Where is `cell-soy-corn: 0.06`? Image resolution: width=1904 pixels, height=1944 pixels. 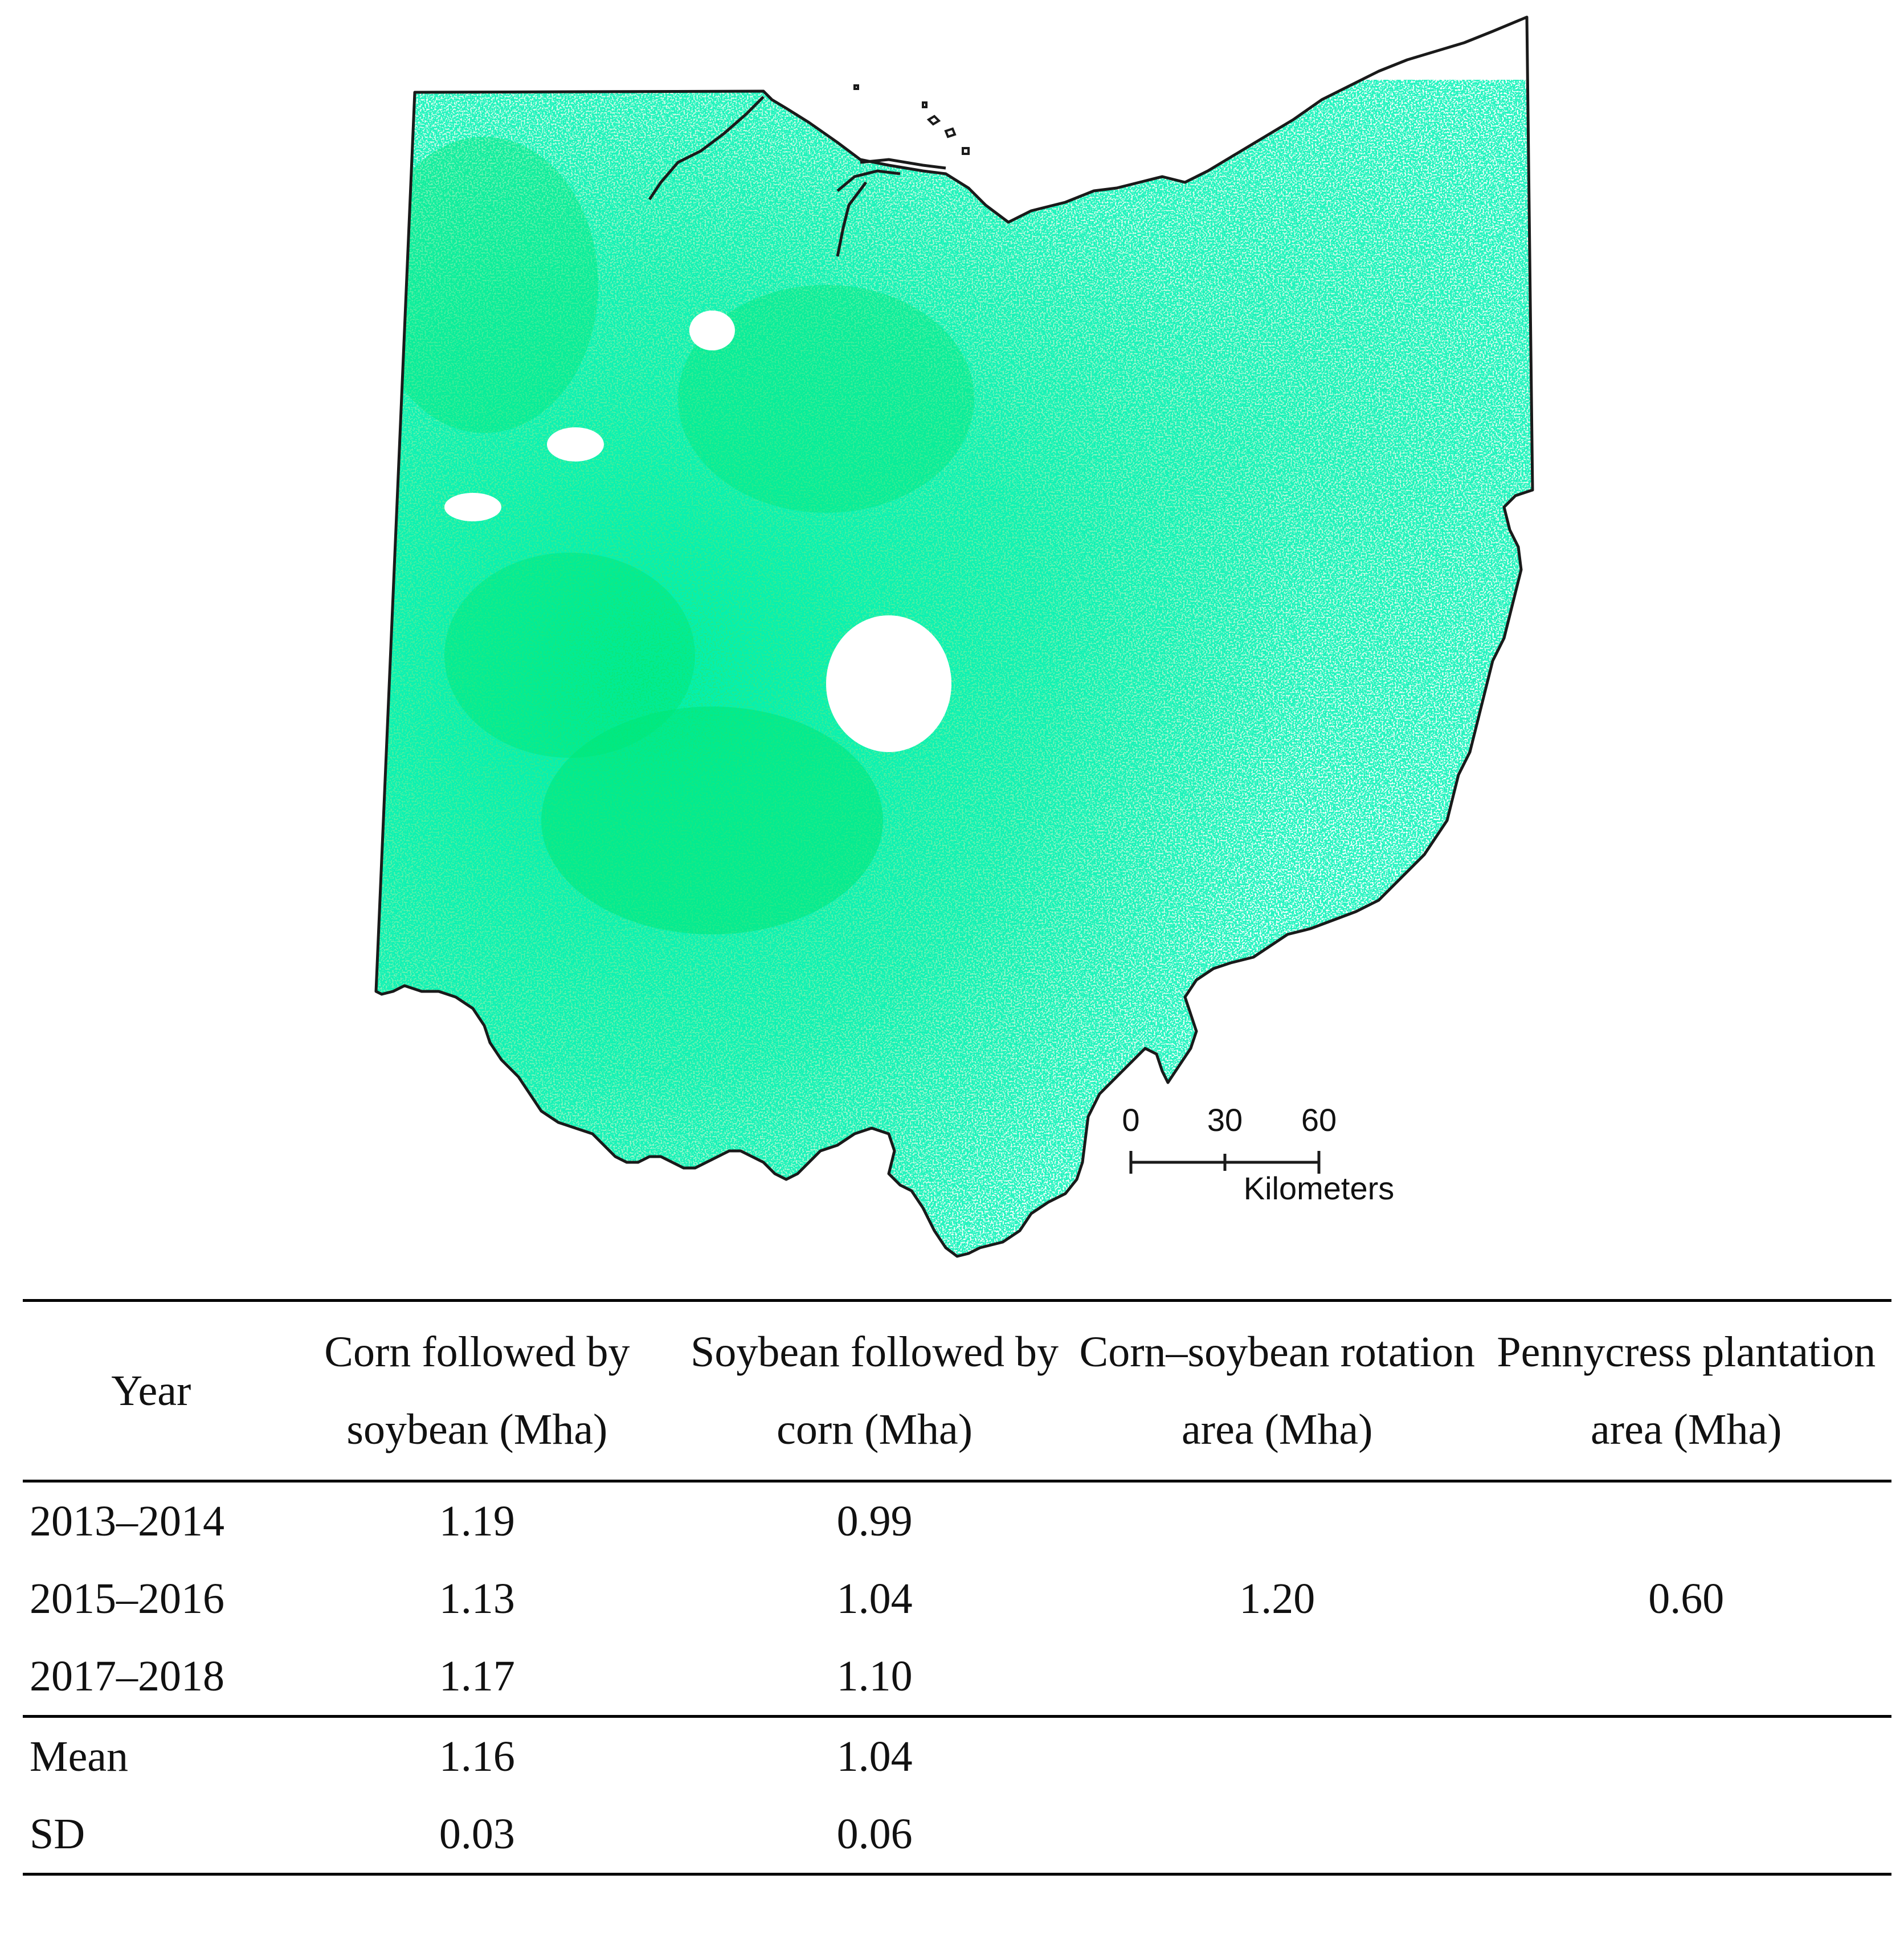 cell-soy-corn: 0.06 is located at coordinates (874, 1835).